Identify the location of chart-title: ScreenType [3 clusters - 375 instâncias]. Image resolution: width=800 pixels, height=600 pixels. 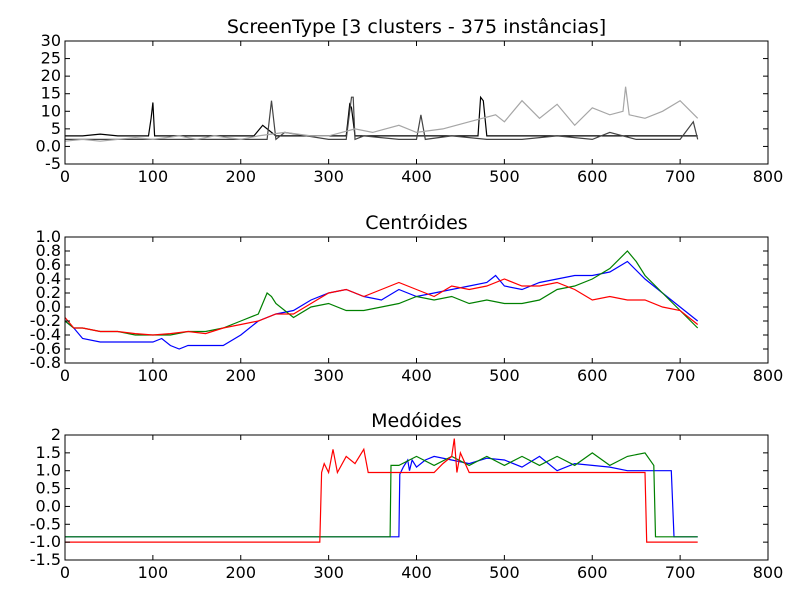
(416, 27).